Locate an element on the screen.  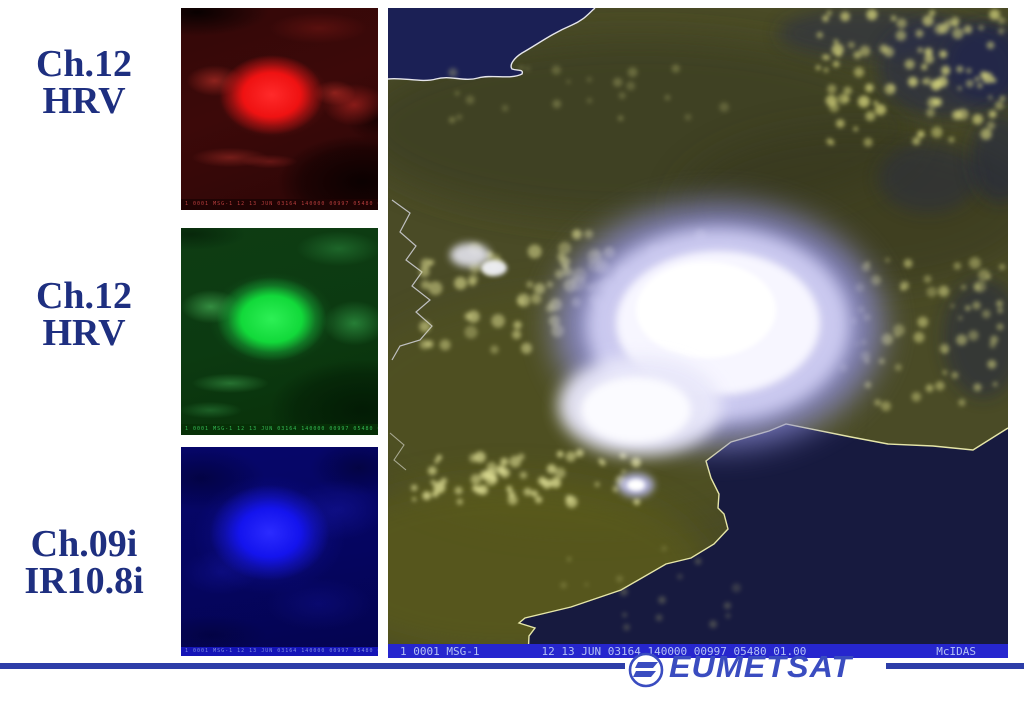
status-app-name: McIDAS is located at coordinates (956, 651).